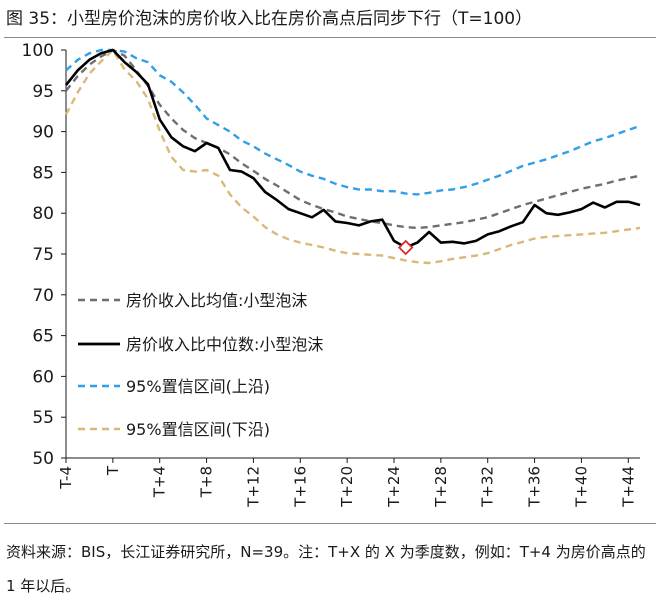 Image resolution: width=660 pixels, height=603 pixels. Describe the element at coordinates (330, 37) in the screenshot. I see `top-rule` at that location.